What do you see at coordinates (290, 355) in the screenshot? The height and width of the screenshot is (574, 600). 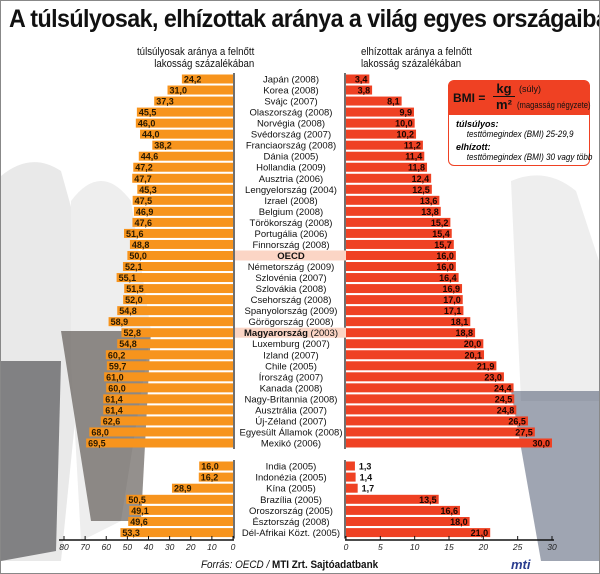 I see `country-label: Izland (2007)` at bounding box center [290, 355].